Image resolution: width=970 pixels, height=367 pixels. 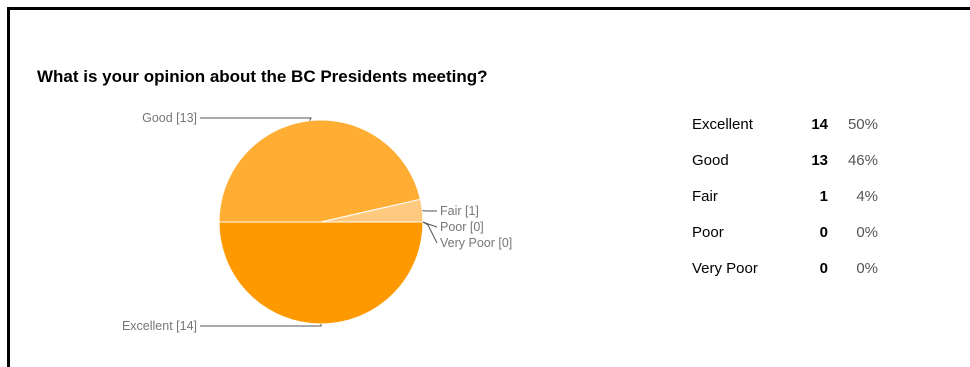 I want to click on summary-count: 13, so click(x=814, y=160).